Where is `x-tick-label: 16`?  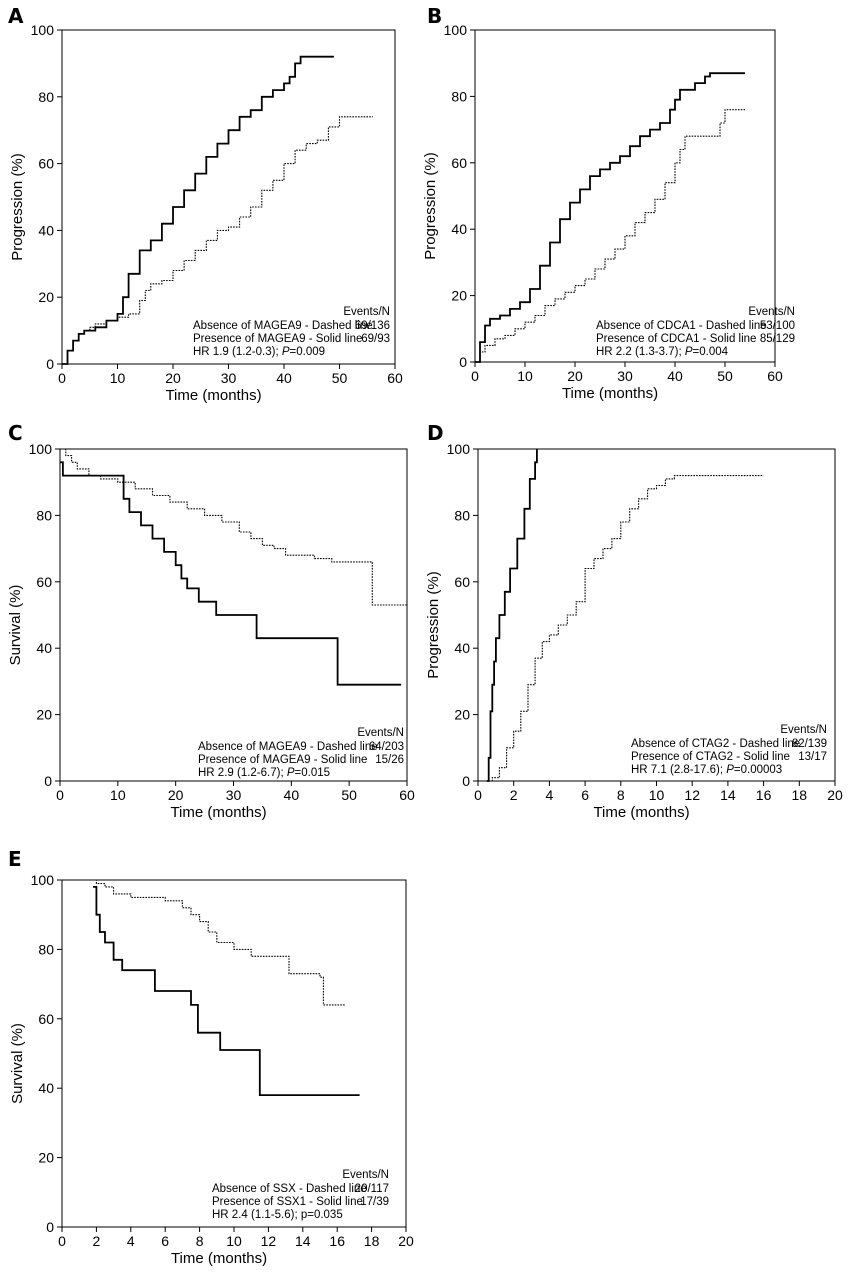
x-tick-label: 16 is located at coordinates (764, 795).